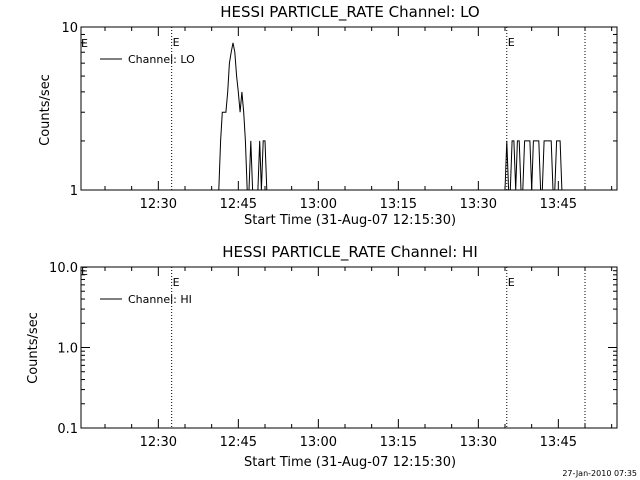 The height and width of the screenshot is (480, 640). I want to click on panel-lo-xlabel: Start Time (31-Aug-07 12:15:30), so click(350, 220).